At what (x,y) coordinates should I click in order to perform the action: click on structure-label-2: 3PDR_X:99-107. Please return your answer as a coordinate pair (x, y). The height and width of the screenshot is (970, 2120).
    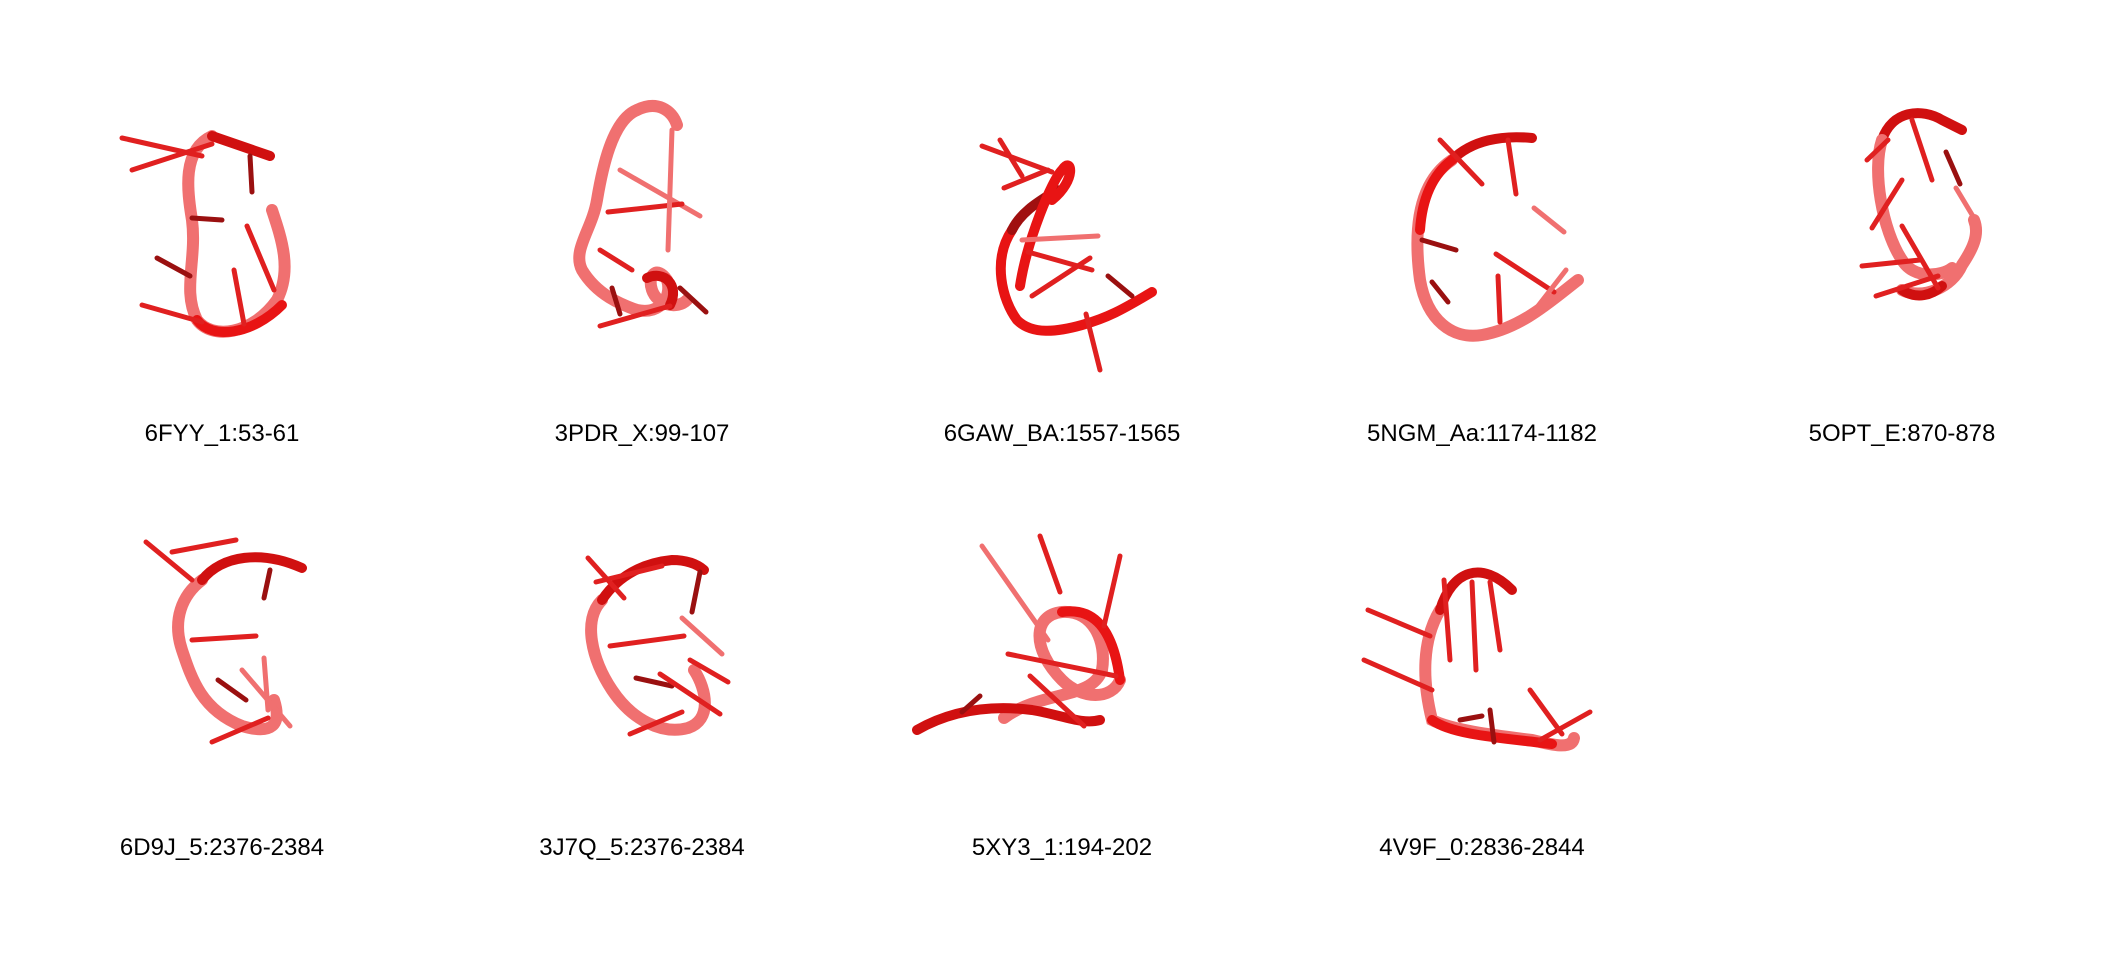
    Looking at the image, I should click on (642, 433).